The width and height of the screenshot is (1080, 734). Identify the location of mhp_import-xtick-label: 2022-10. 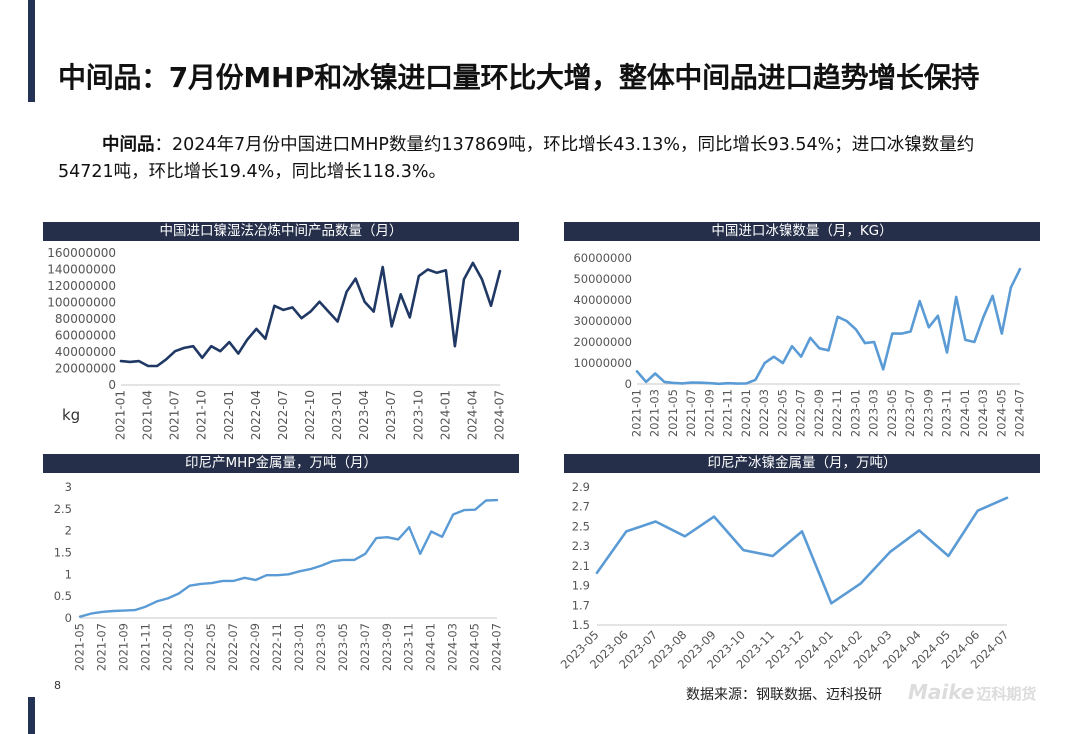
(310, 415).